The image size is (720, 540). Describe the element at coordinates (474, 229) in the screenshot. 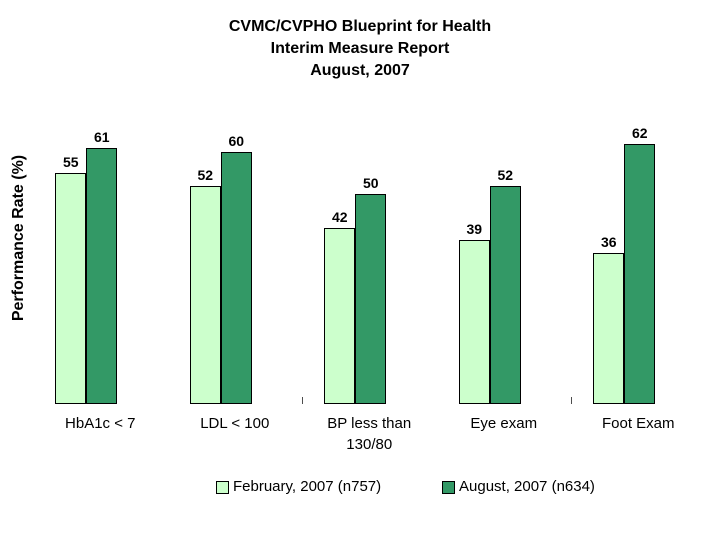

I see `bar-value-label: 39` at that location.